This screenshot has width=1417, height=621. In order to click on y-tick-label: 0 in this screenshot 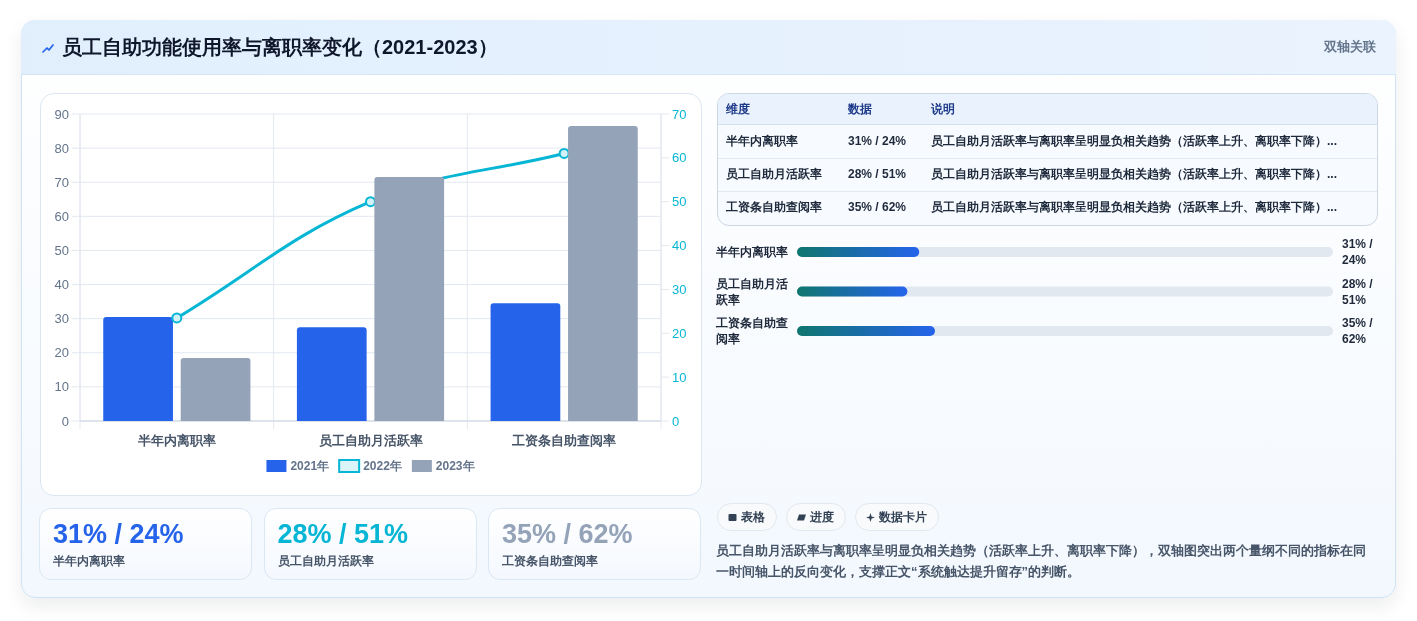, I will do `click(65, 421)`.